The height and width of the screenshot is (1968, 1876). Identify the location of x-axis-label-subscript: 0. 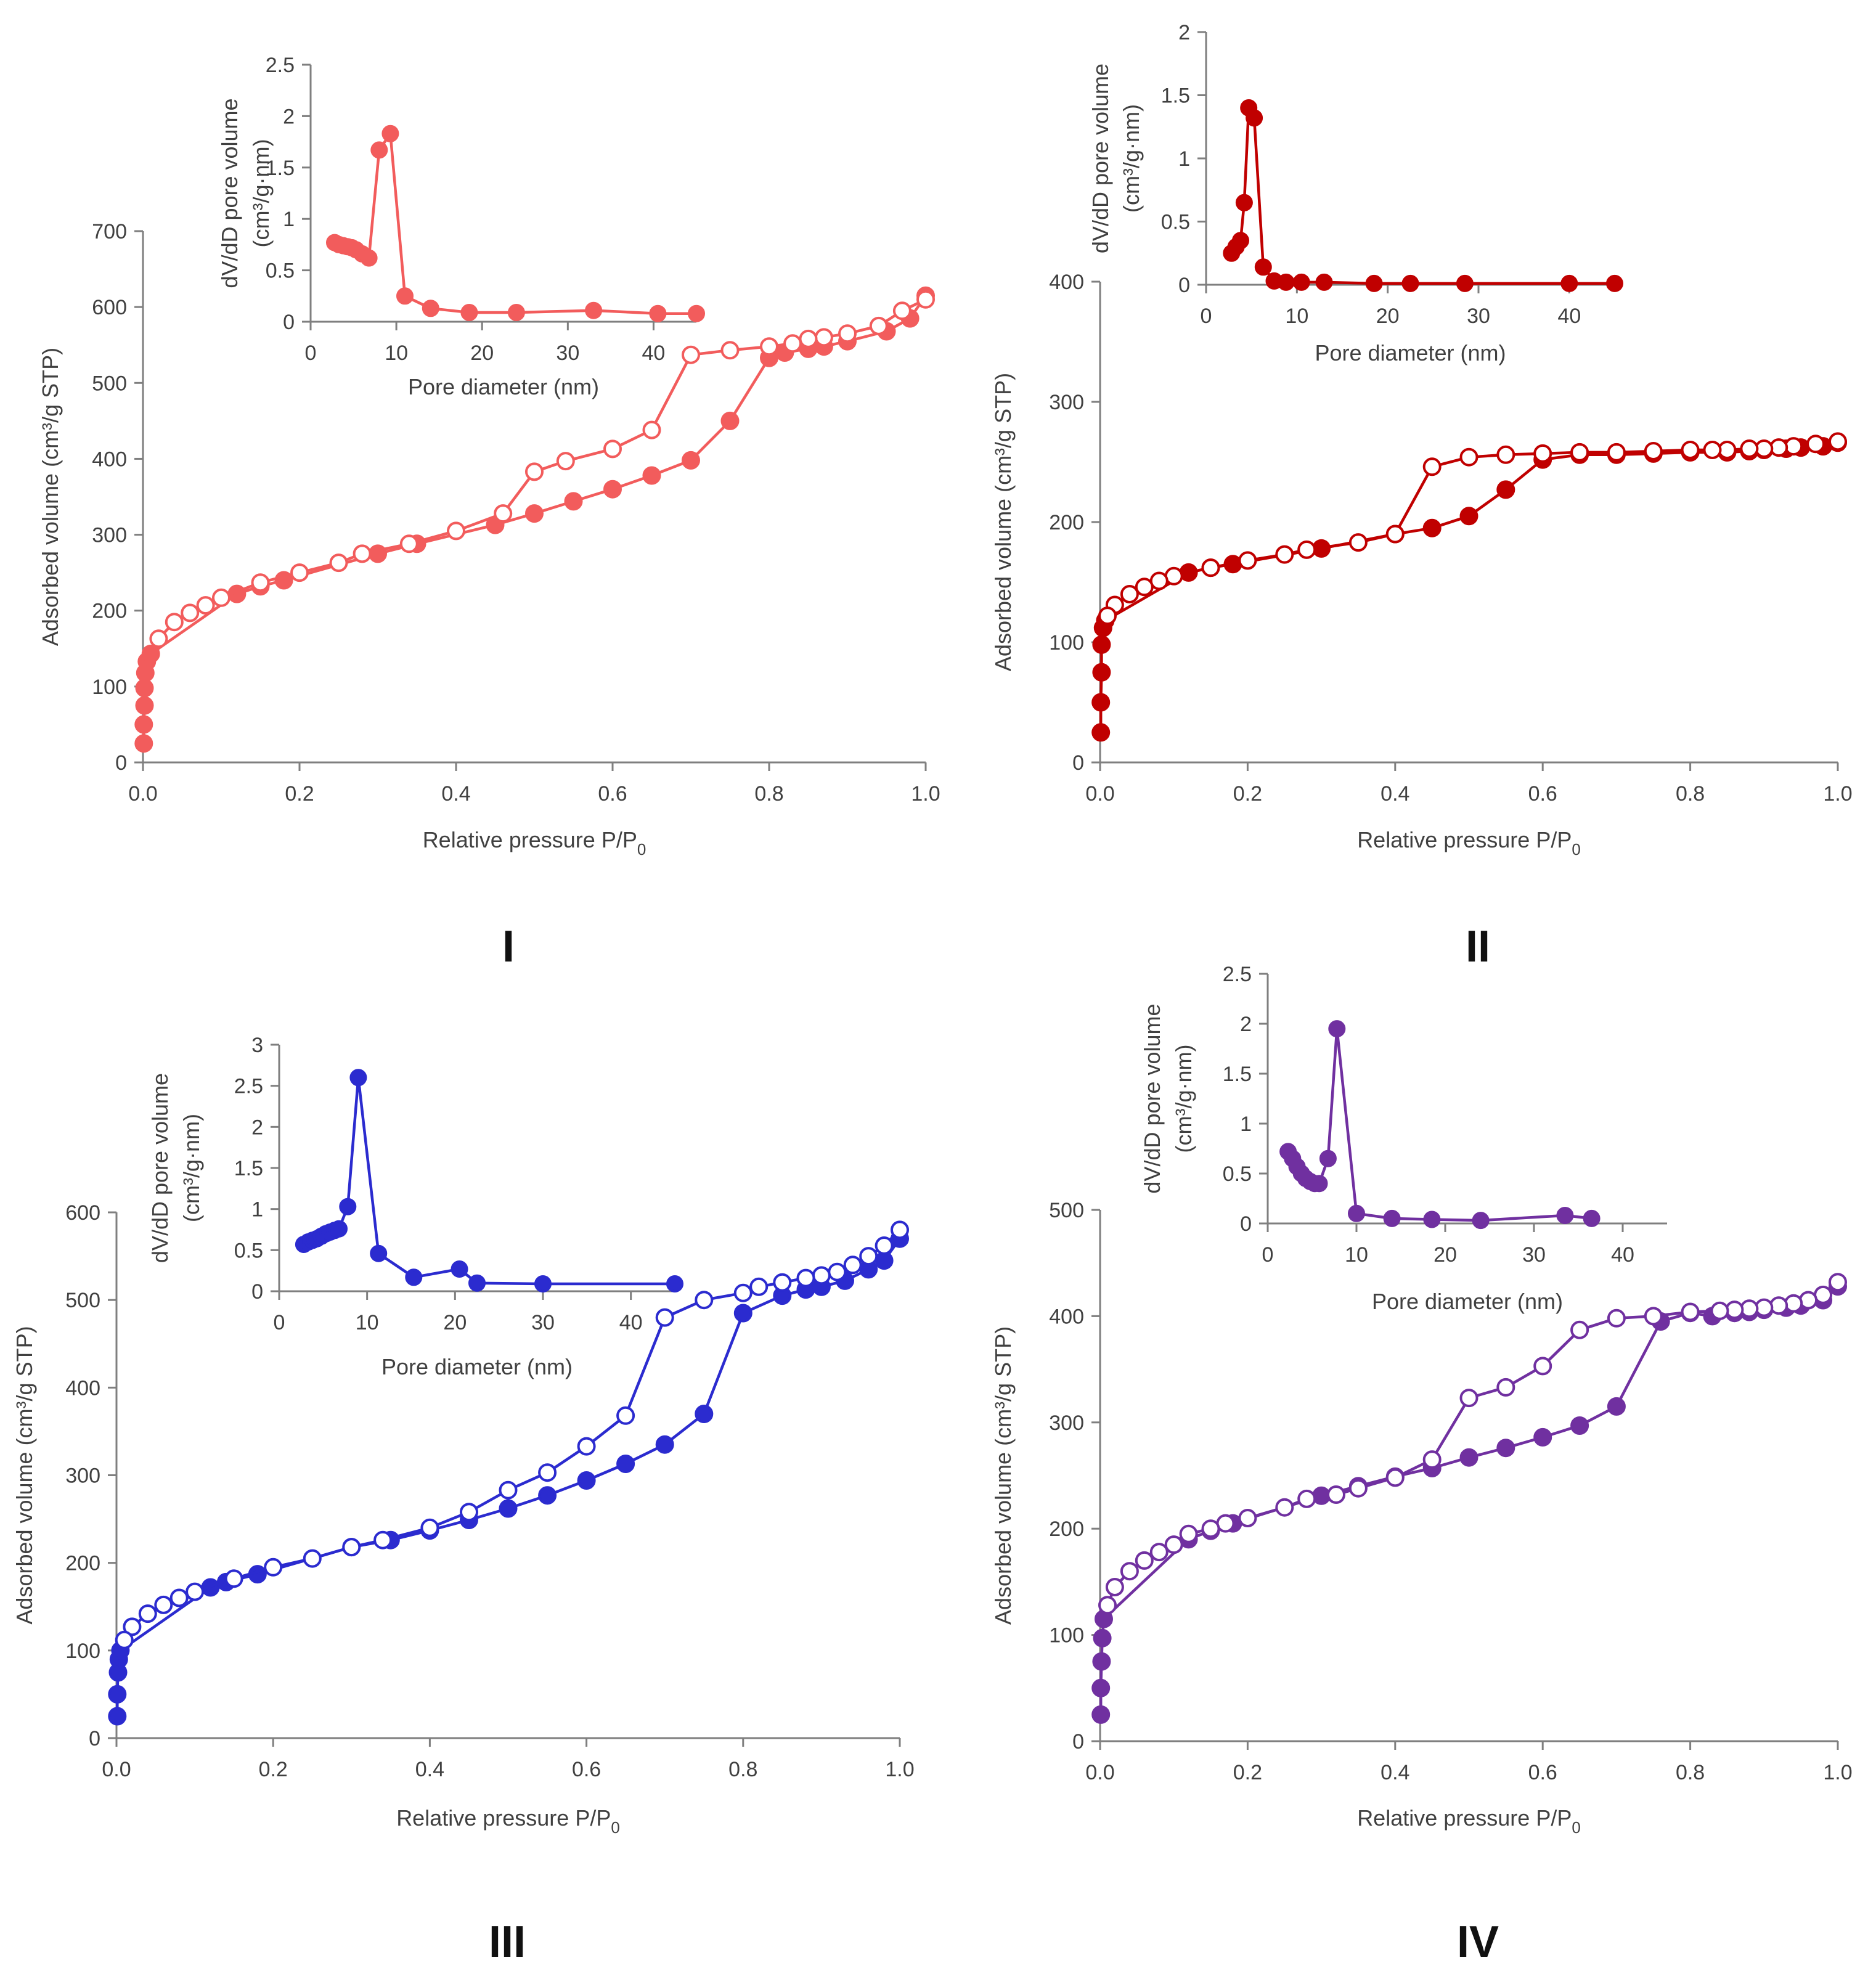
(615, 1828).